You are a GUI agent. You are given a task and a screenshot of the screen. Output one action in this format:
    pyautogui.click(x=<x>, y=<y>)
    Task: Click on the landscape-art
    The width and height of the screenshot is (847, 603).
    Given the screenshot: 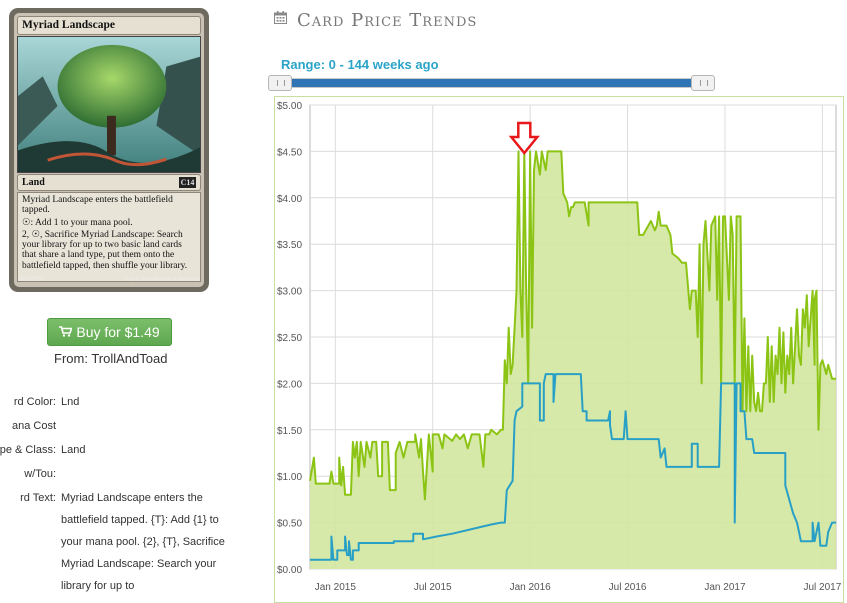 What is the action you would take?
    pyautogui.click(x=109, y=104)
    